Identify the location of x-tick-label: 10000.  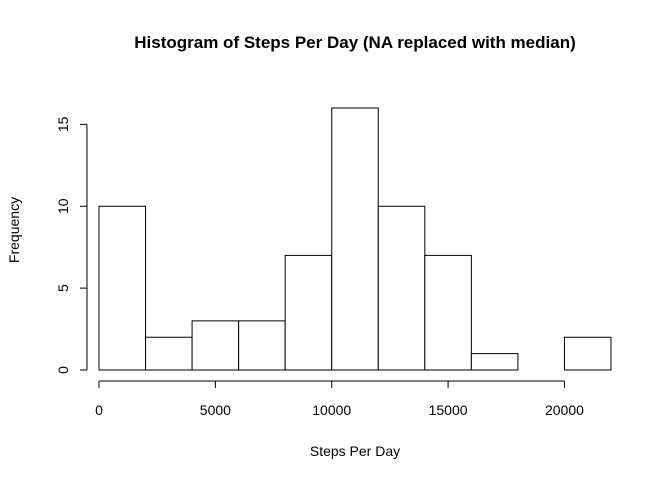
(331, 410).